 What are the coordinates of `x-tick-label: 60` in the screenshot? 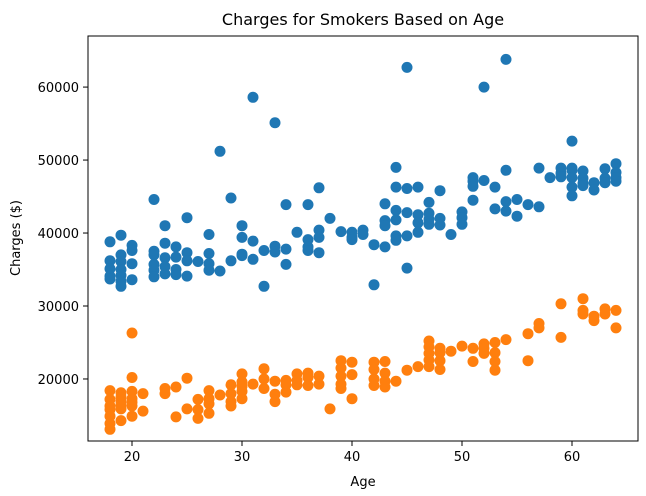 It's located at (572, 457).